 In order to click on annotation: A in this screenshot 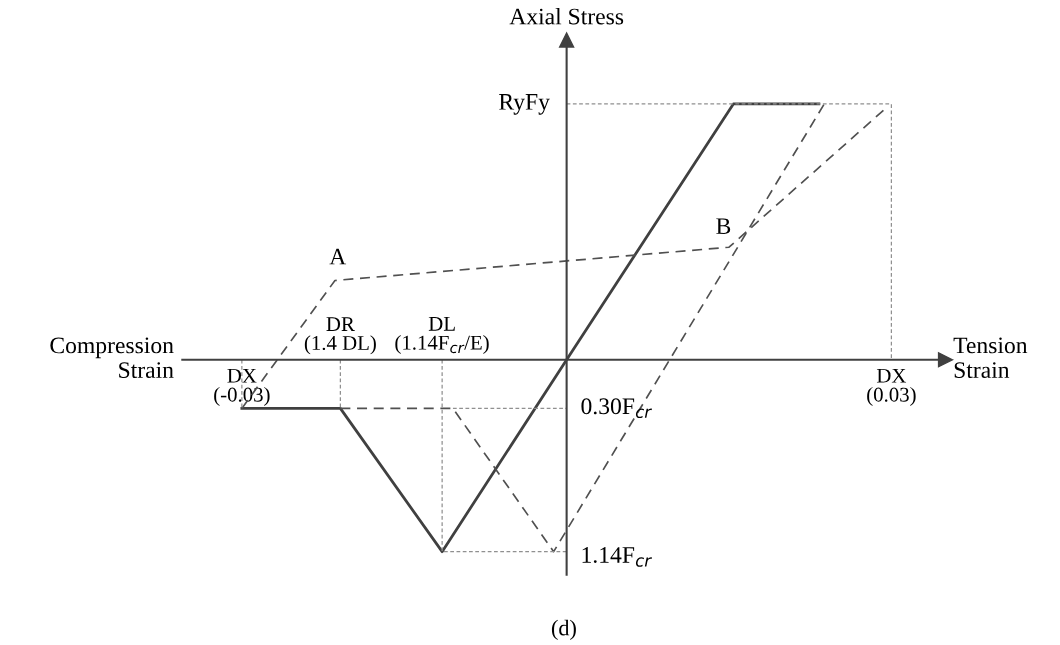, I will do `click(338, 256)`.